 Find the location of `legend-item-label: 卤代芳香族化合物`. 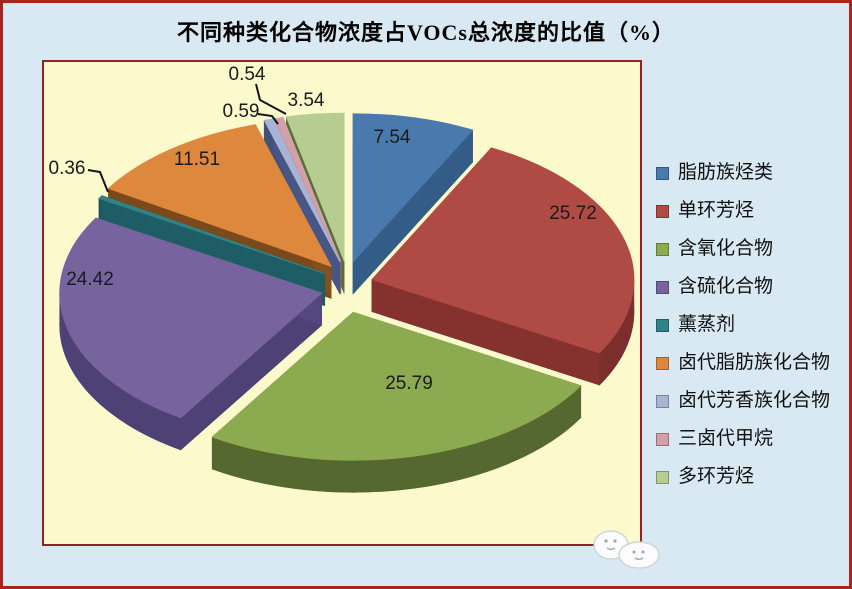

legend-item-label: 卤代芳香族化合物 is located at coordinates (754, 400).